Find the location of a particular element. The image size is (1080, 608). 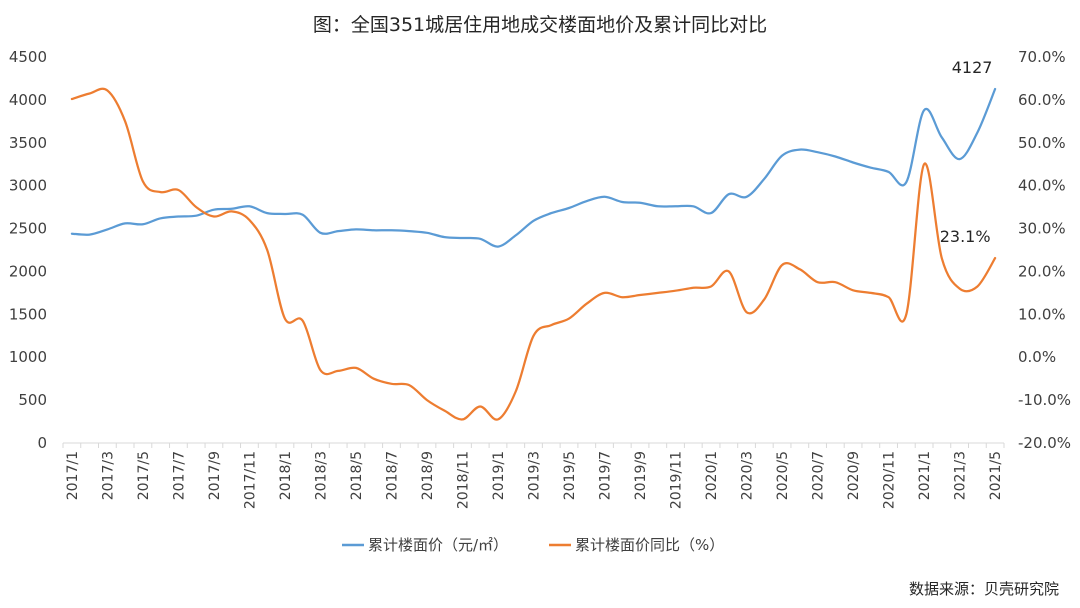

y-right-tick-label: 20.0% is located at coordinates (1042, 271).